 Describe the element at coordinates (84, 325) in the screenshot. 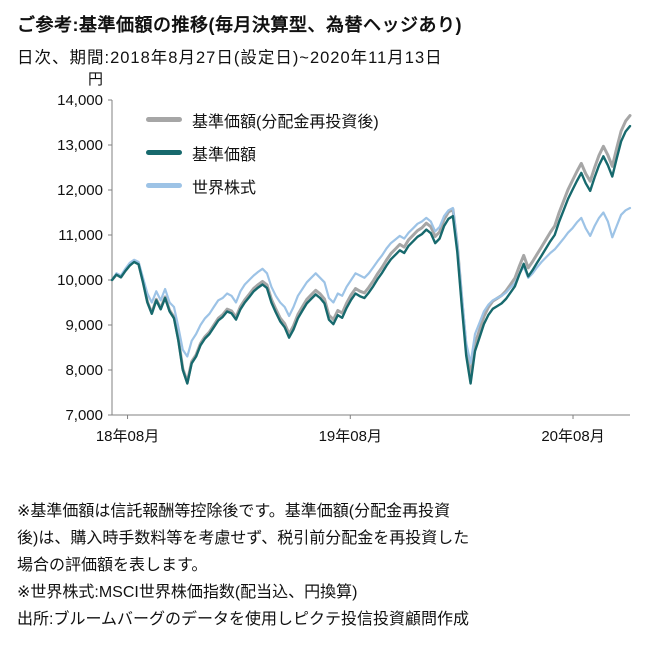

I see `y-axis-label: 9,000` at that location.